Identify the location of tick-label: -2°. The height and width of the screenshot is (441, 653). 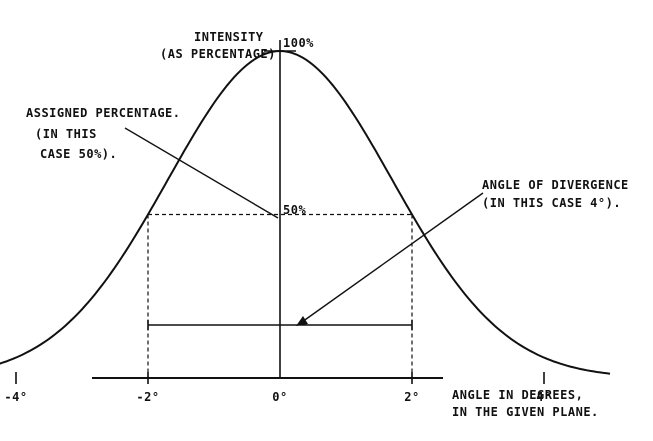
(147, 397).